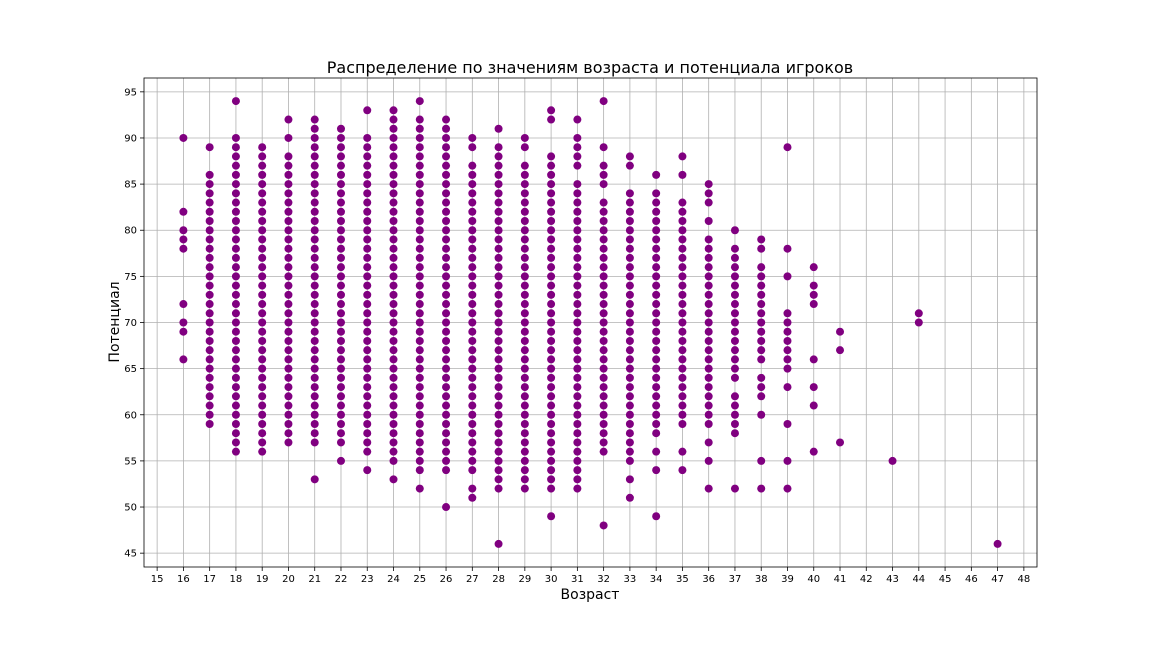 The height and width of the screenshot is (648, 1152). What do you see at coordinates (314, 579) in the screenshot?
I see `x-tick-label: 21` at bounding box center [314, 579].